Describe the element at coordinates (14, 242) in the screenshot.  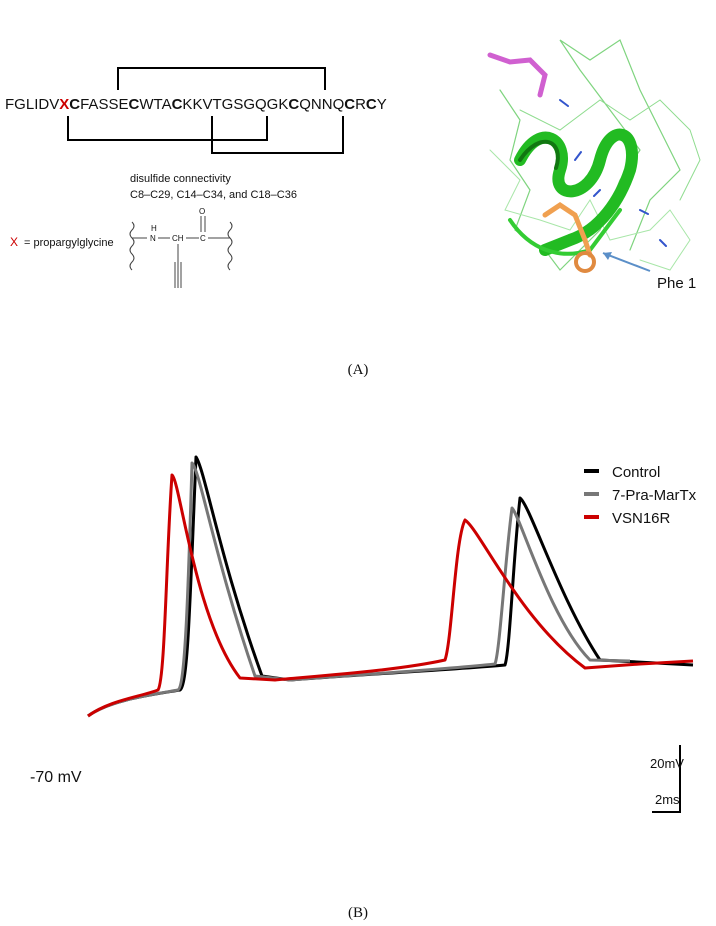
I see `x-symbol: X` at that location.